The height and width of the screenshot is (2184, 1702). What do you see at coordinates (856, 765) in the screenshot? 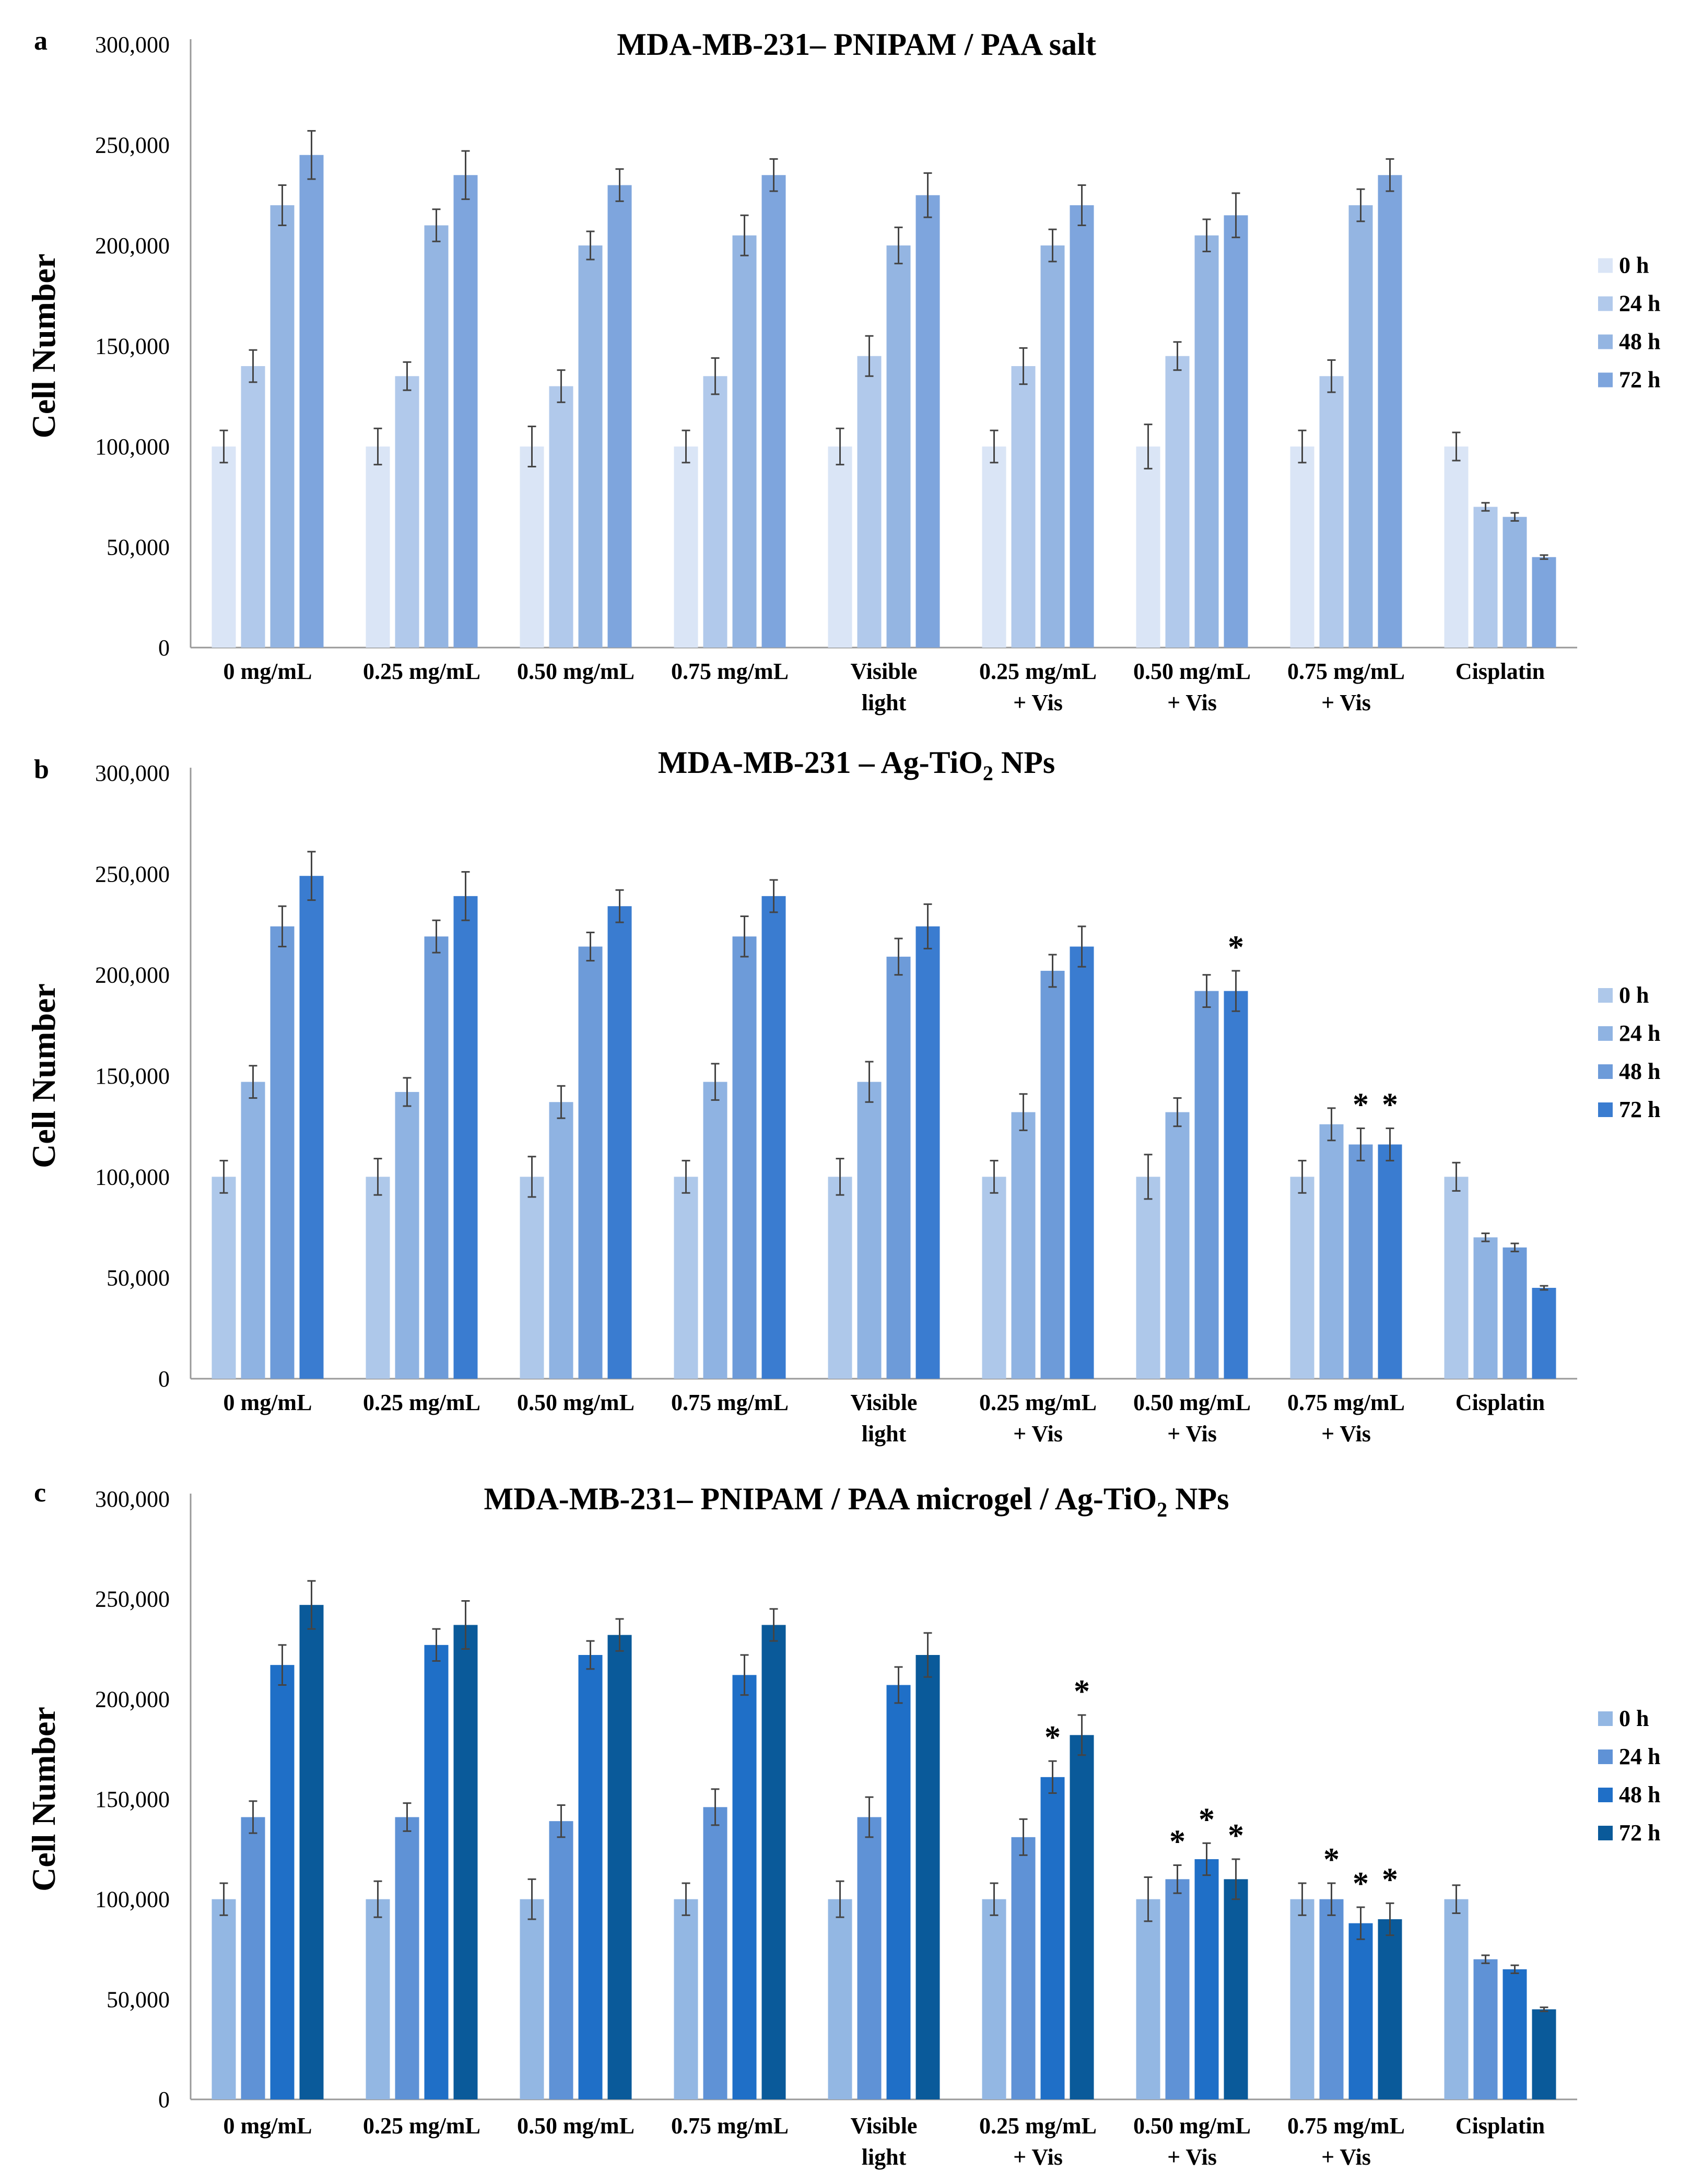
I see `chart-title: MDA-MB-231 – Ag-TiO2 NPs` at bounding box center [856, 765].